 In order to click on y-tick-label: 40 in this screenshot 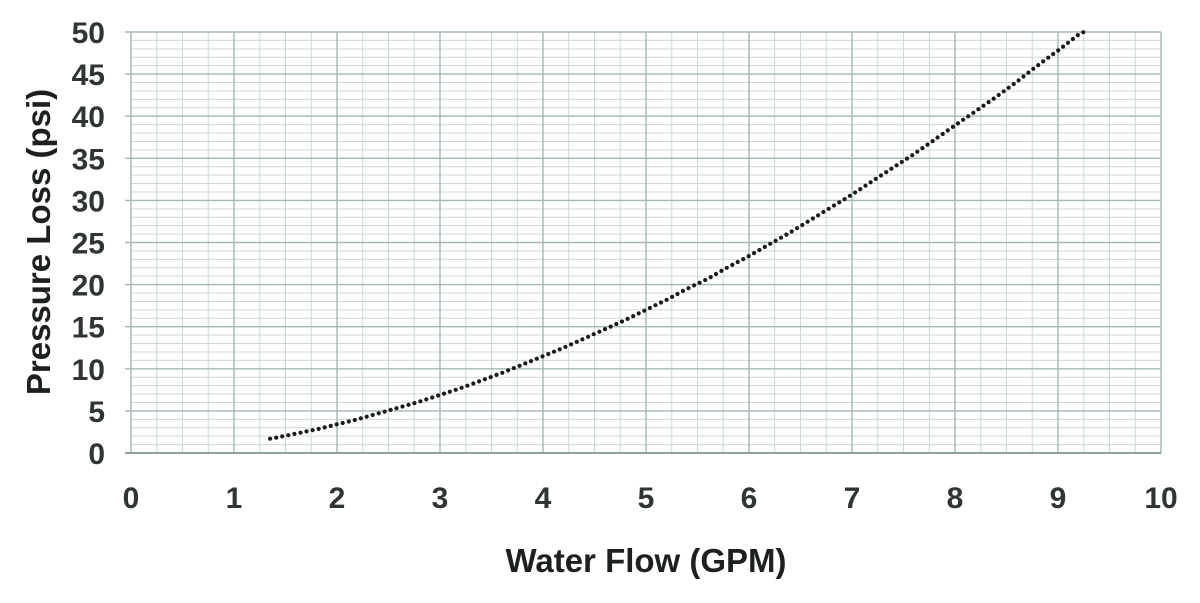, I will do `click(88, 117)`.